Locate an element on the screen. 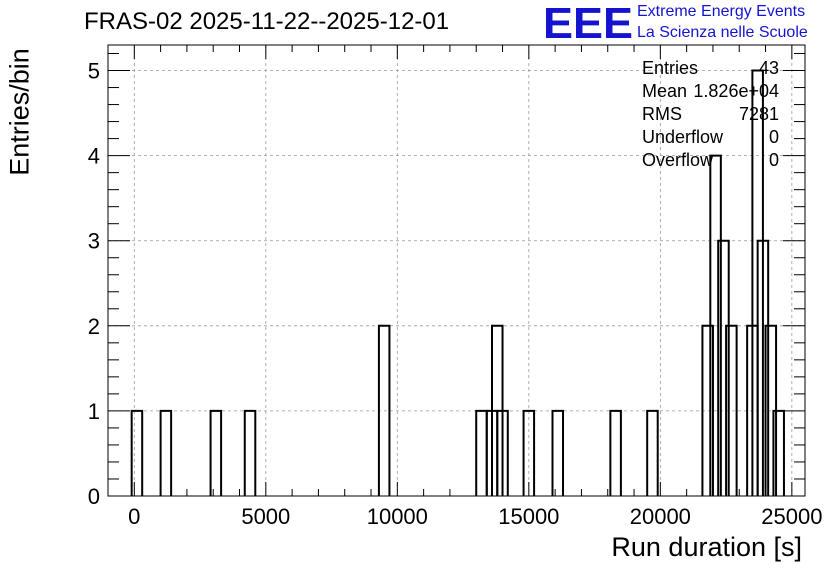 The width and height of the screenshot is (836, 572). x-tick-label: 10000 is located at coordinates (397, 516).